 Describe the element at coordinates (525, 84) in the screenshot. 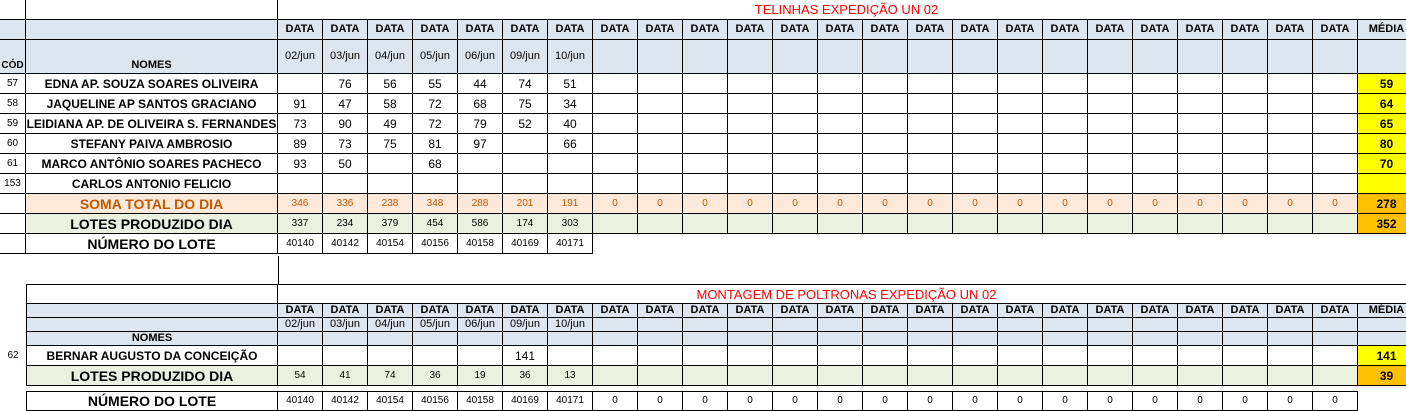

I see `value-cell: 74` at that location.